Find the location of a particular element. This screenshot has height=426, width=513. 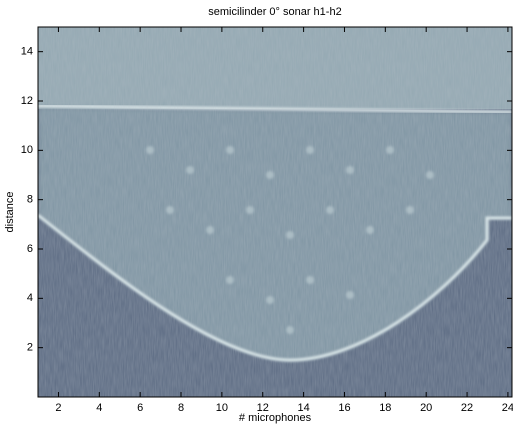

y-tick-label: 12 is located at coordinates (27, 101).